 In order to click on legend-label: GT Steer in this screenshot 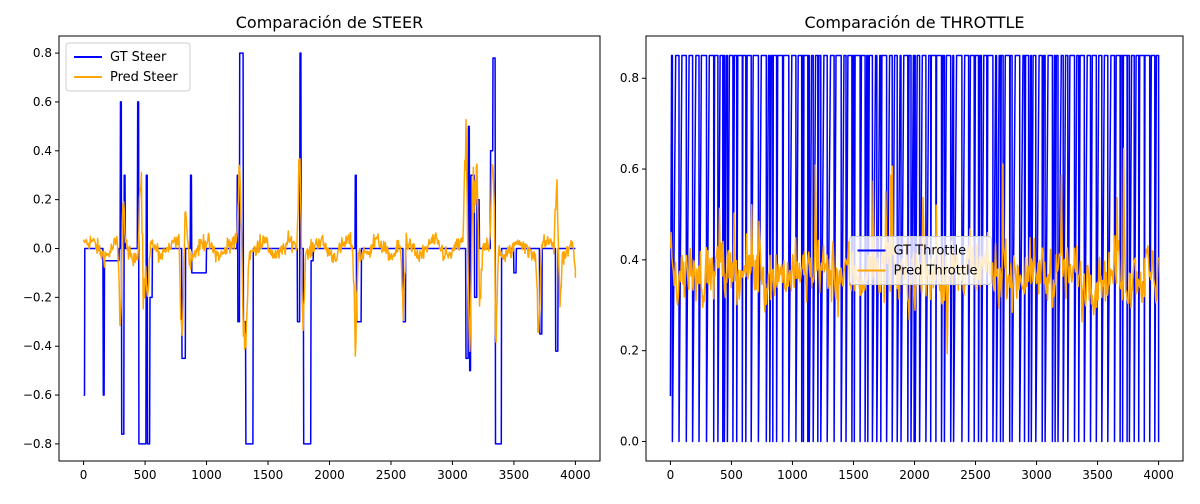, I will do `click(138, 57)`.